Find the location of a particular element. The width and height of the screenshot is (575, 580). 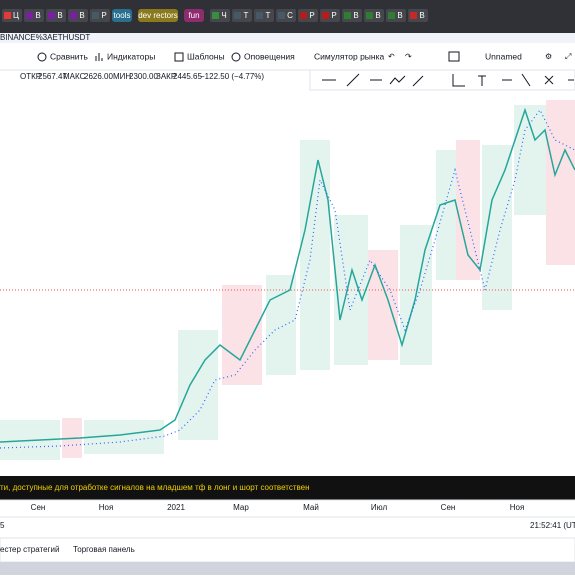

clock: 21:52:41 (UTC is located at coordinates (552, 525).